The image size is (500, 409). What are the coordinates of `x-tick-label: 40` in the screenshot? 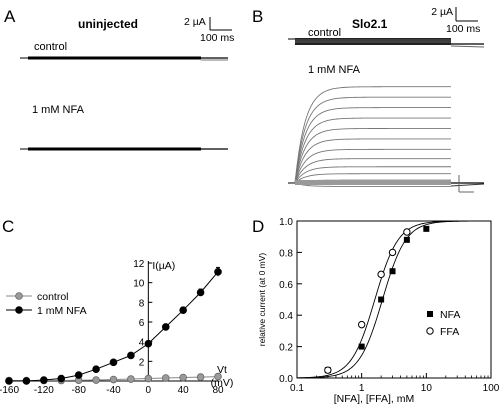 It's located at (184, 390).